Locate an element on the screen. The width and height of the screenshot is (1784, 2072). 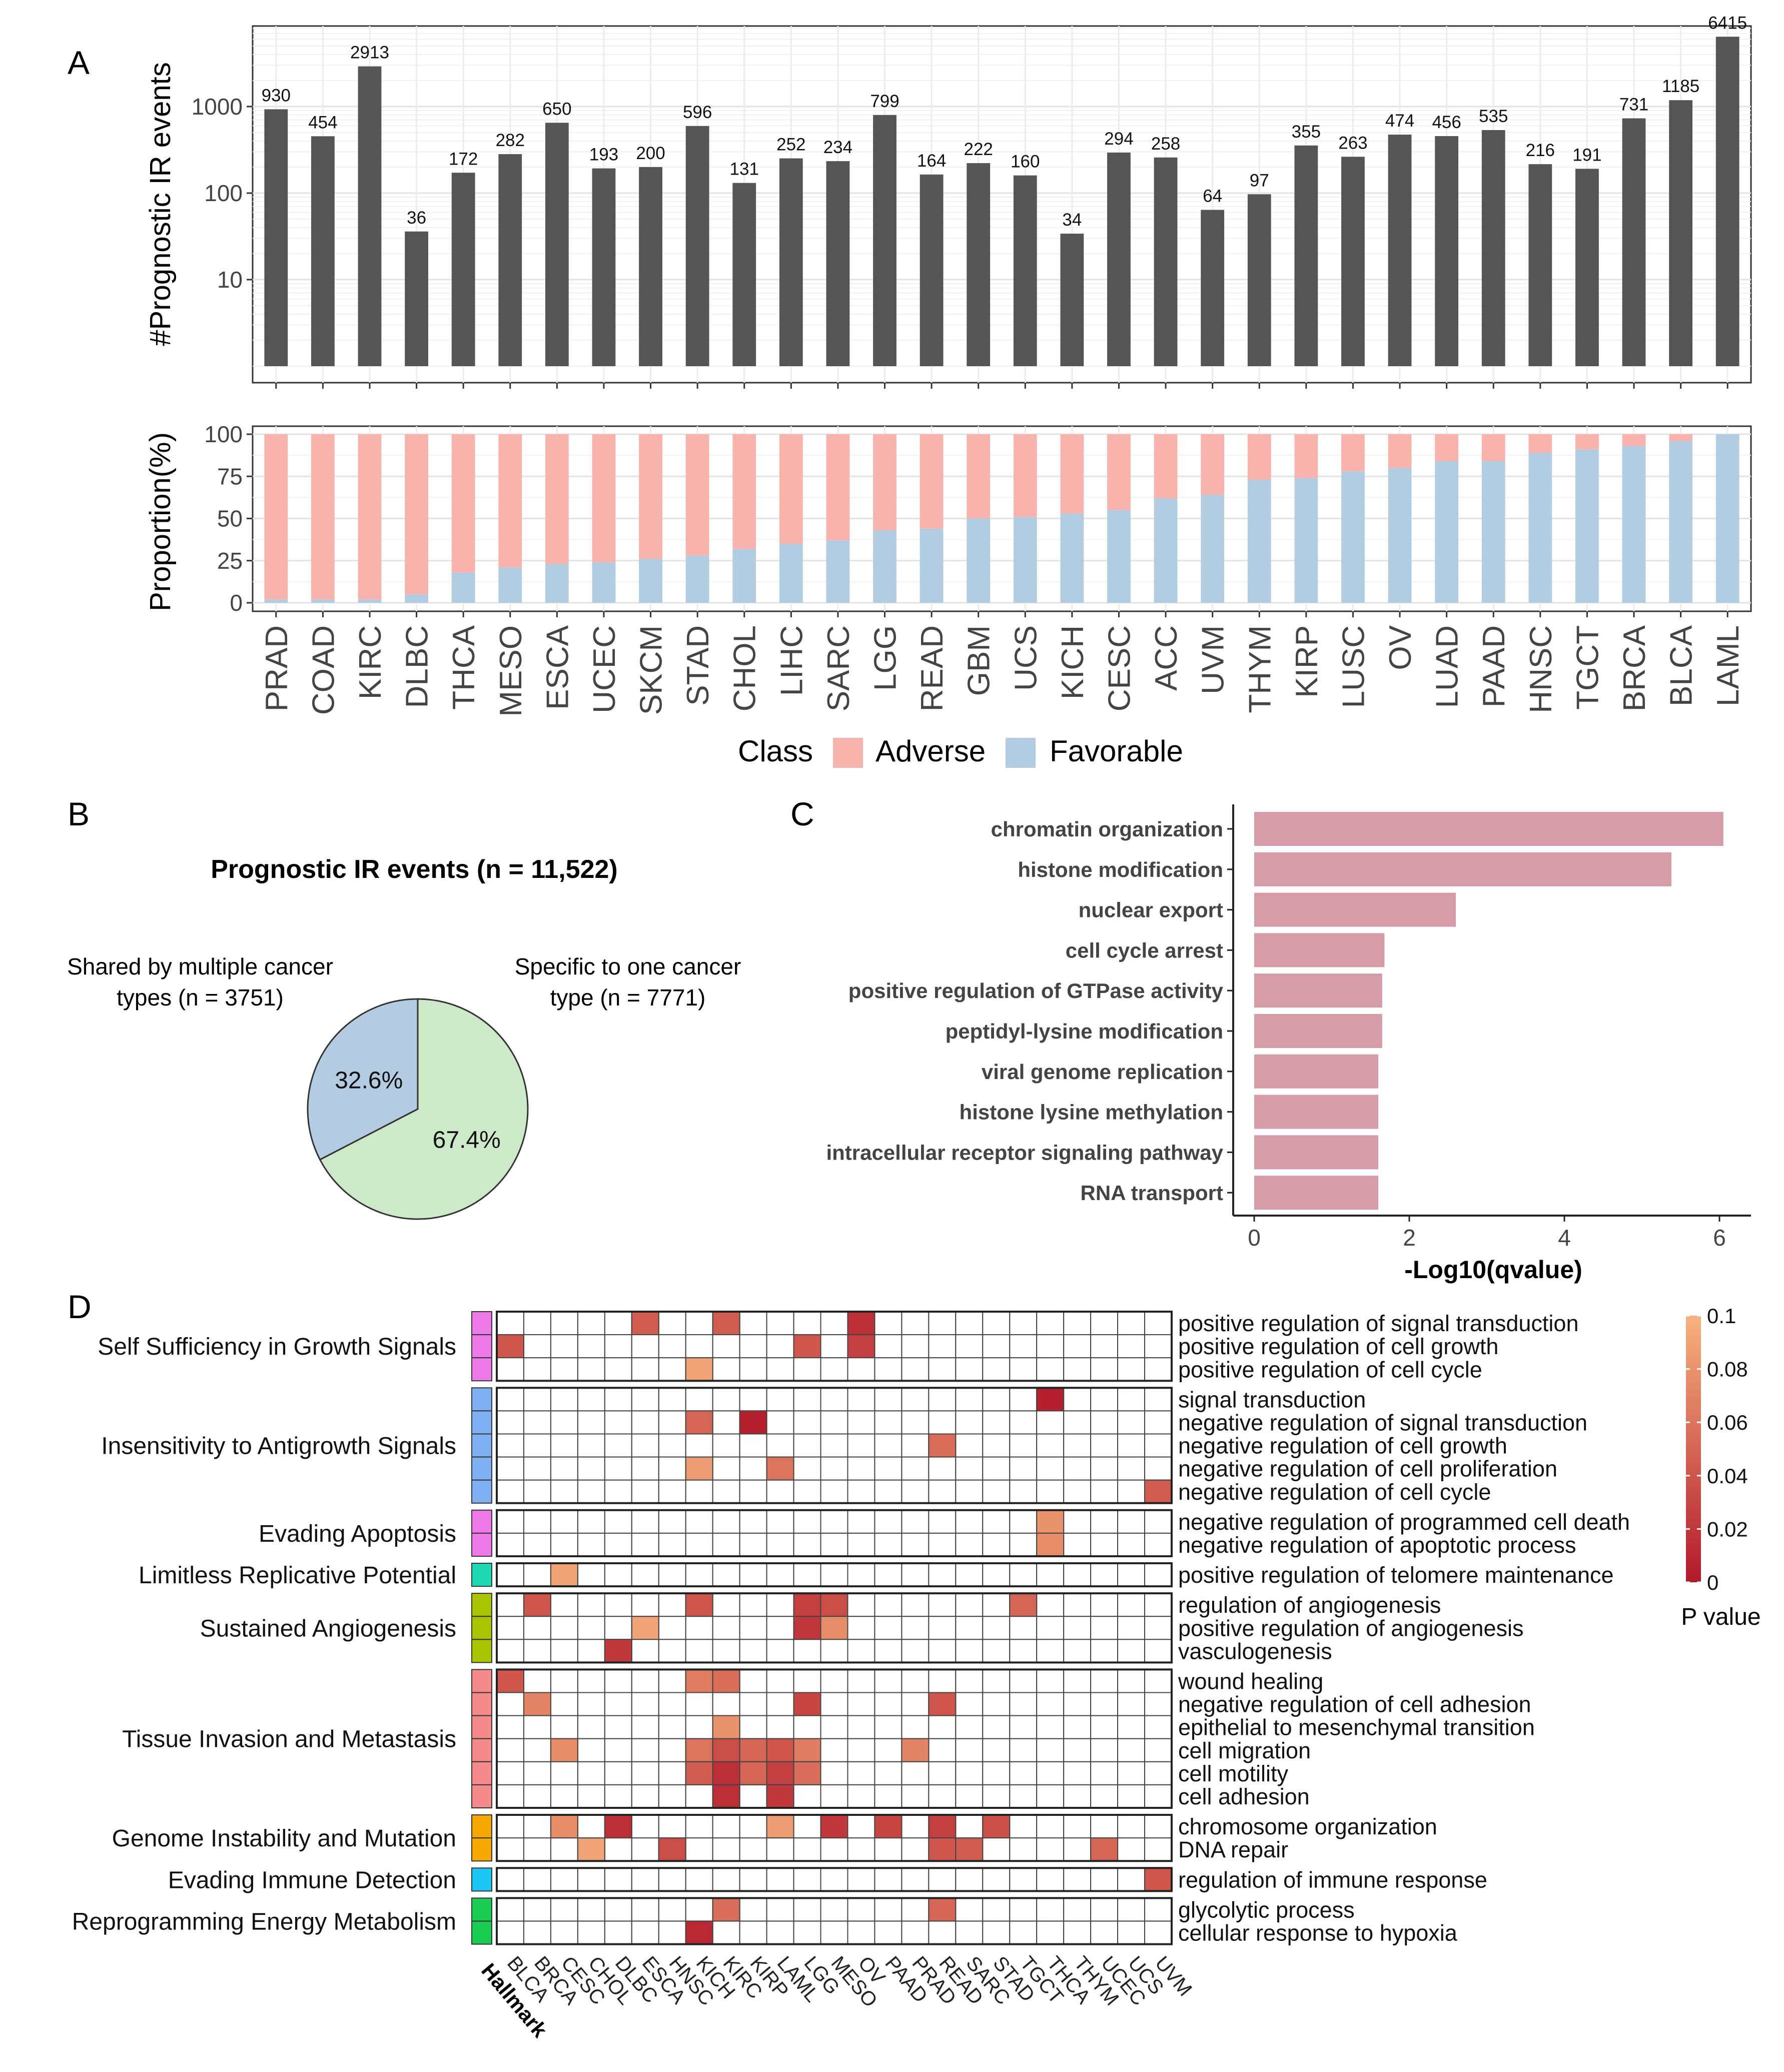
adverse-bar-ov is located at coordinates (1400, 451).